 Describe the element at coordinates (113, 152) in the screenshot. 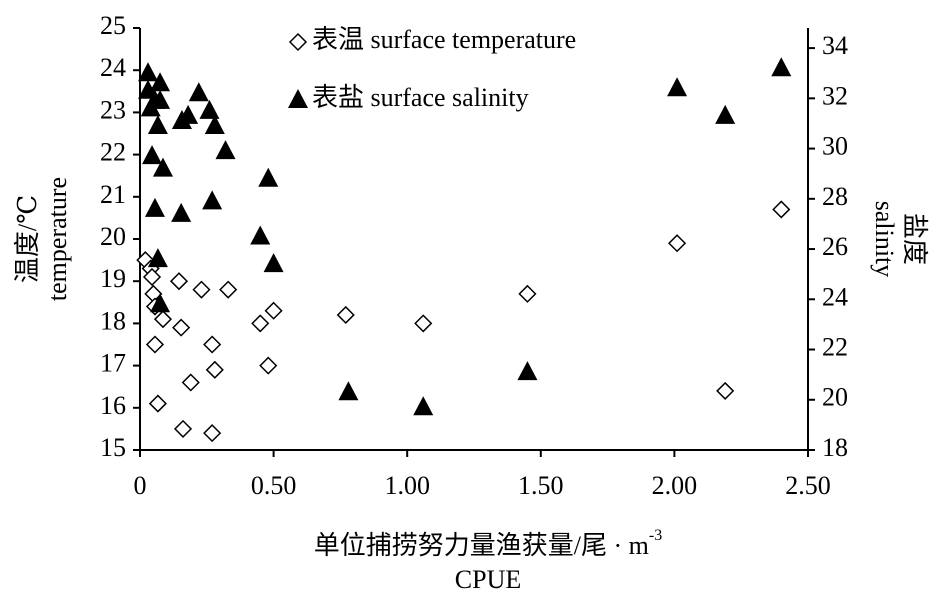

I see `y-tick-label: 22` at that location.